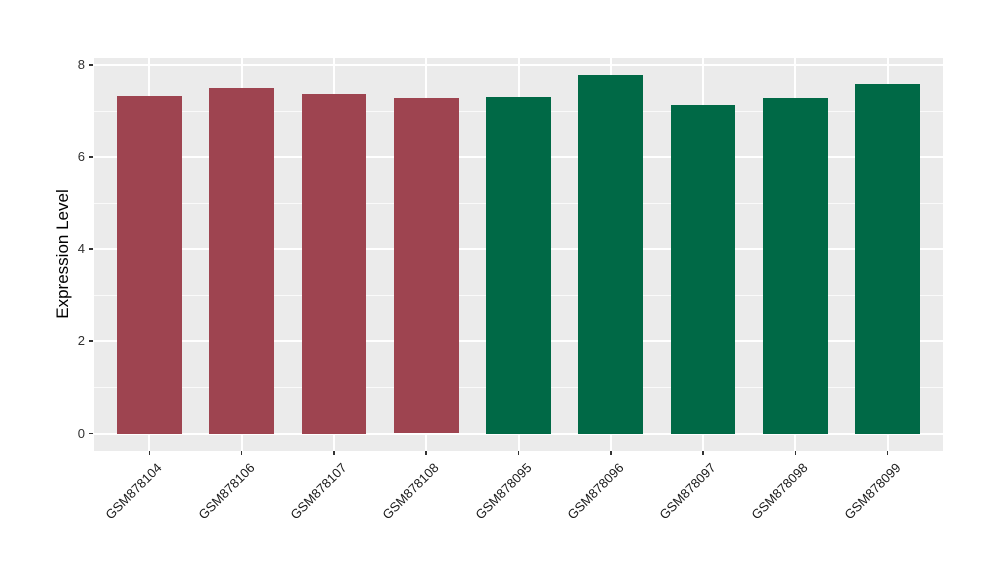  I want to click on y-tick-label: 2, so click(81, 341).